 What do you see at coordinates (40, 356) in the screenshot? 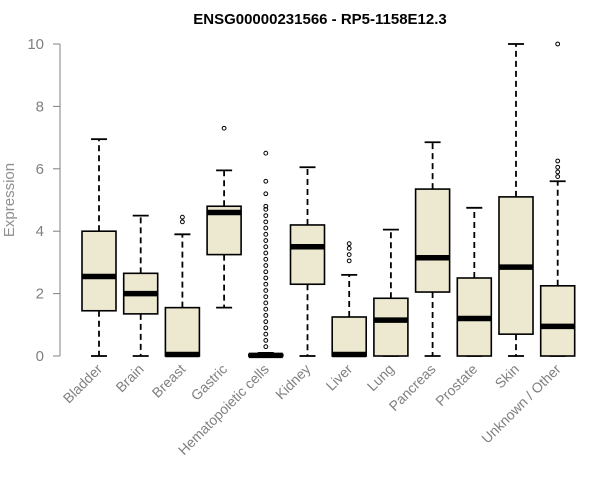
I see `y-tick-label-0: 0` at bounding box center [40, 356].